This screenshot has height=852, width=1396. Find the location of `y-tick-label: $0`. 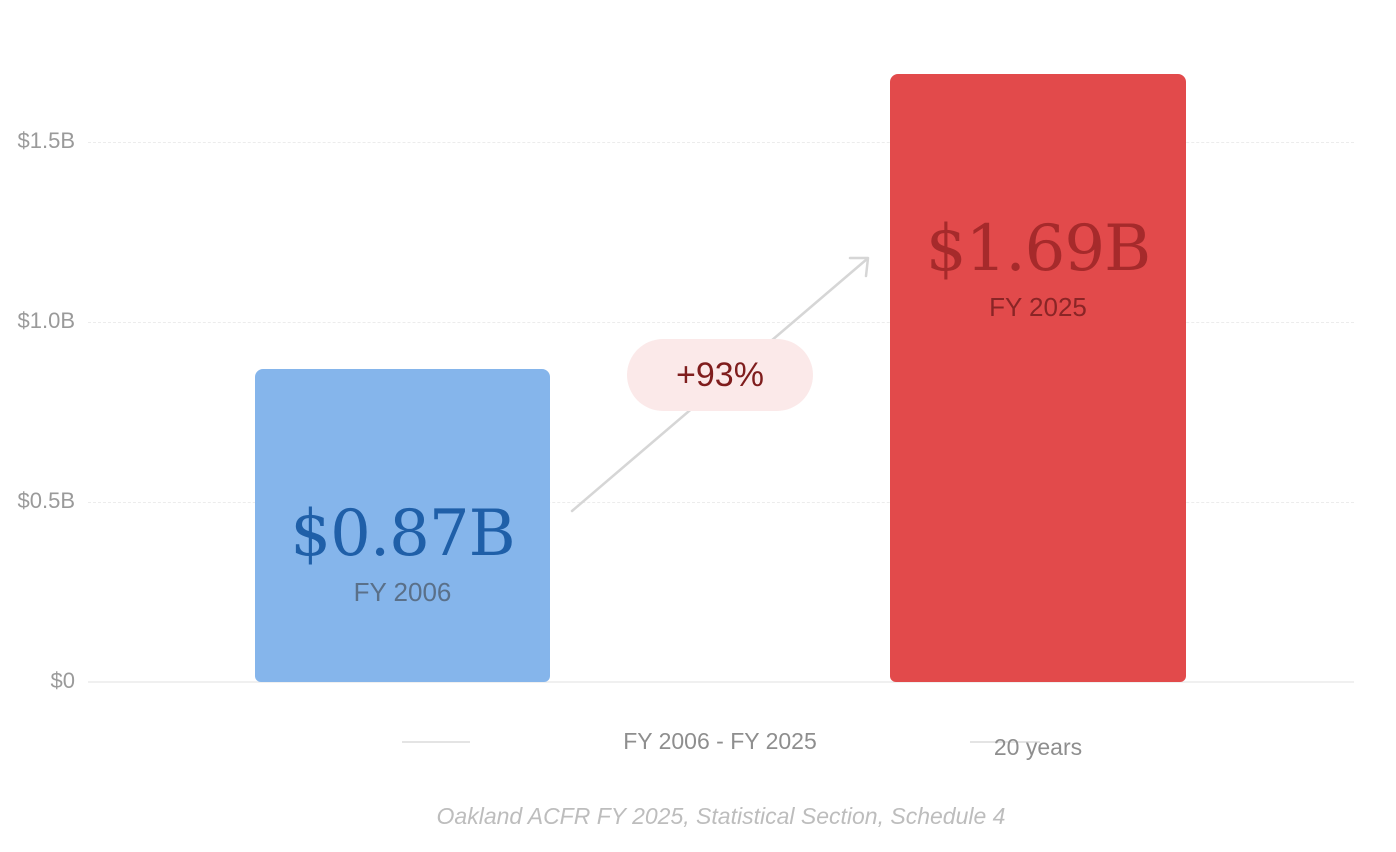

y-tick-label: $0 is located at coordinates (62, 680).